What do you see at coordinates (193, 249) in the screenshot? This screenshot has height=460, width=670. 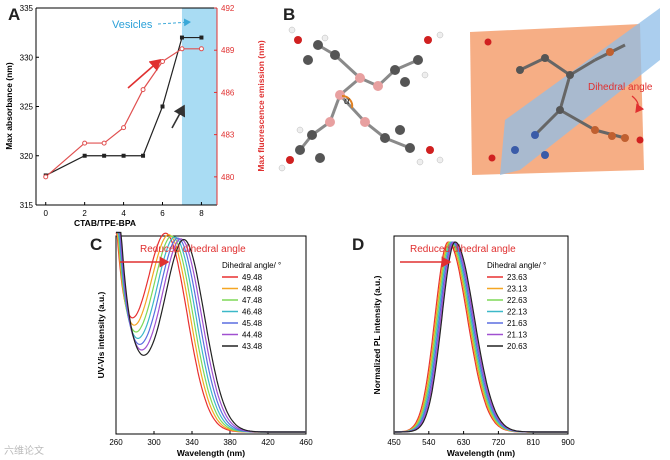 I see `c-title: Reduced dihedral angle` at bounding box center [193, 249].